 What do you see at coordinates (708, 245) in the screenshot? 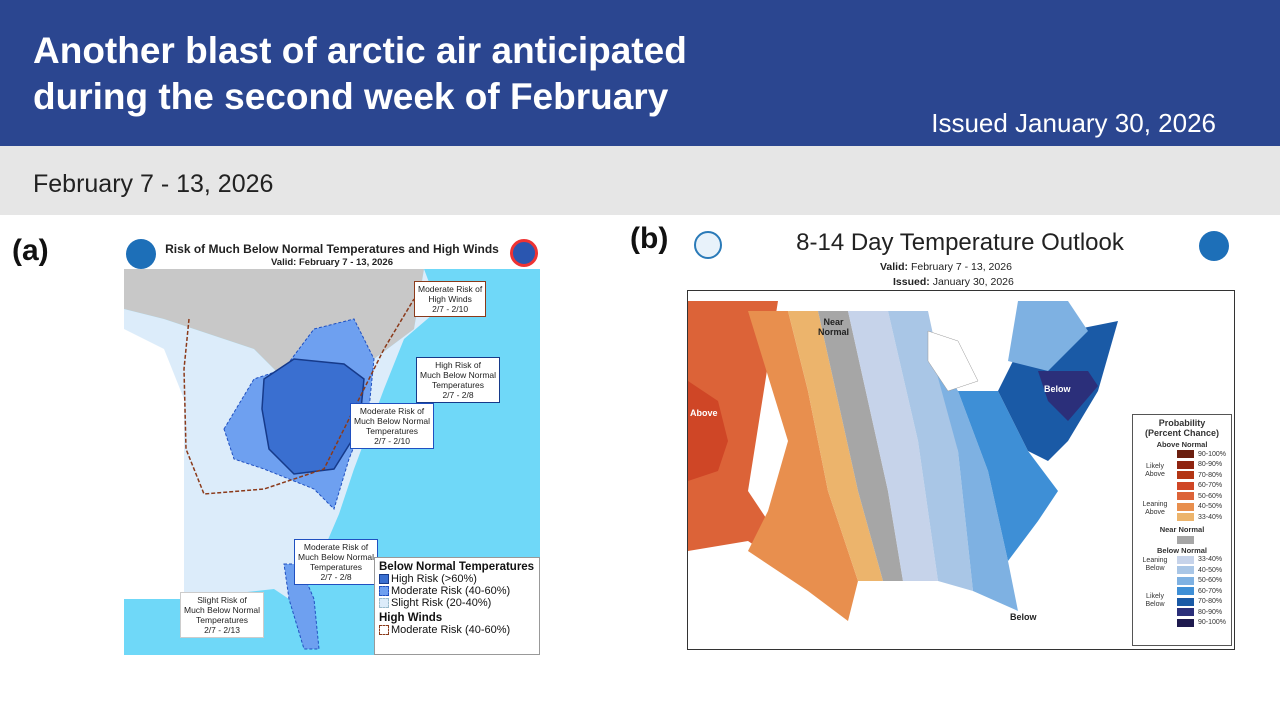
I see `doc-seal-icon` at bounding box center [708, 245].